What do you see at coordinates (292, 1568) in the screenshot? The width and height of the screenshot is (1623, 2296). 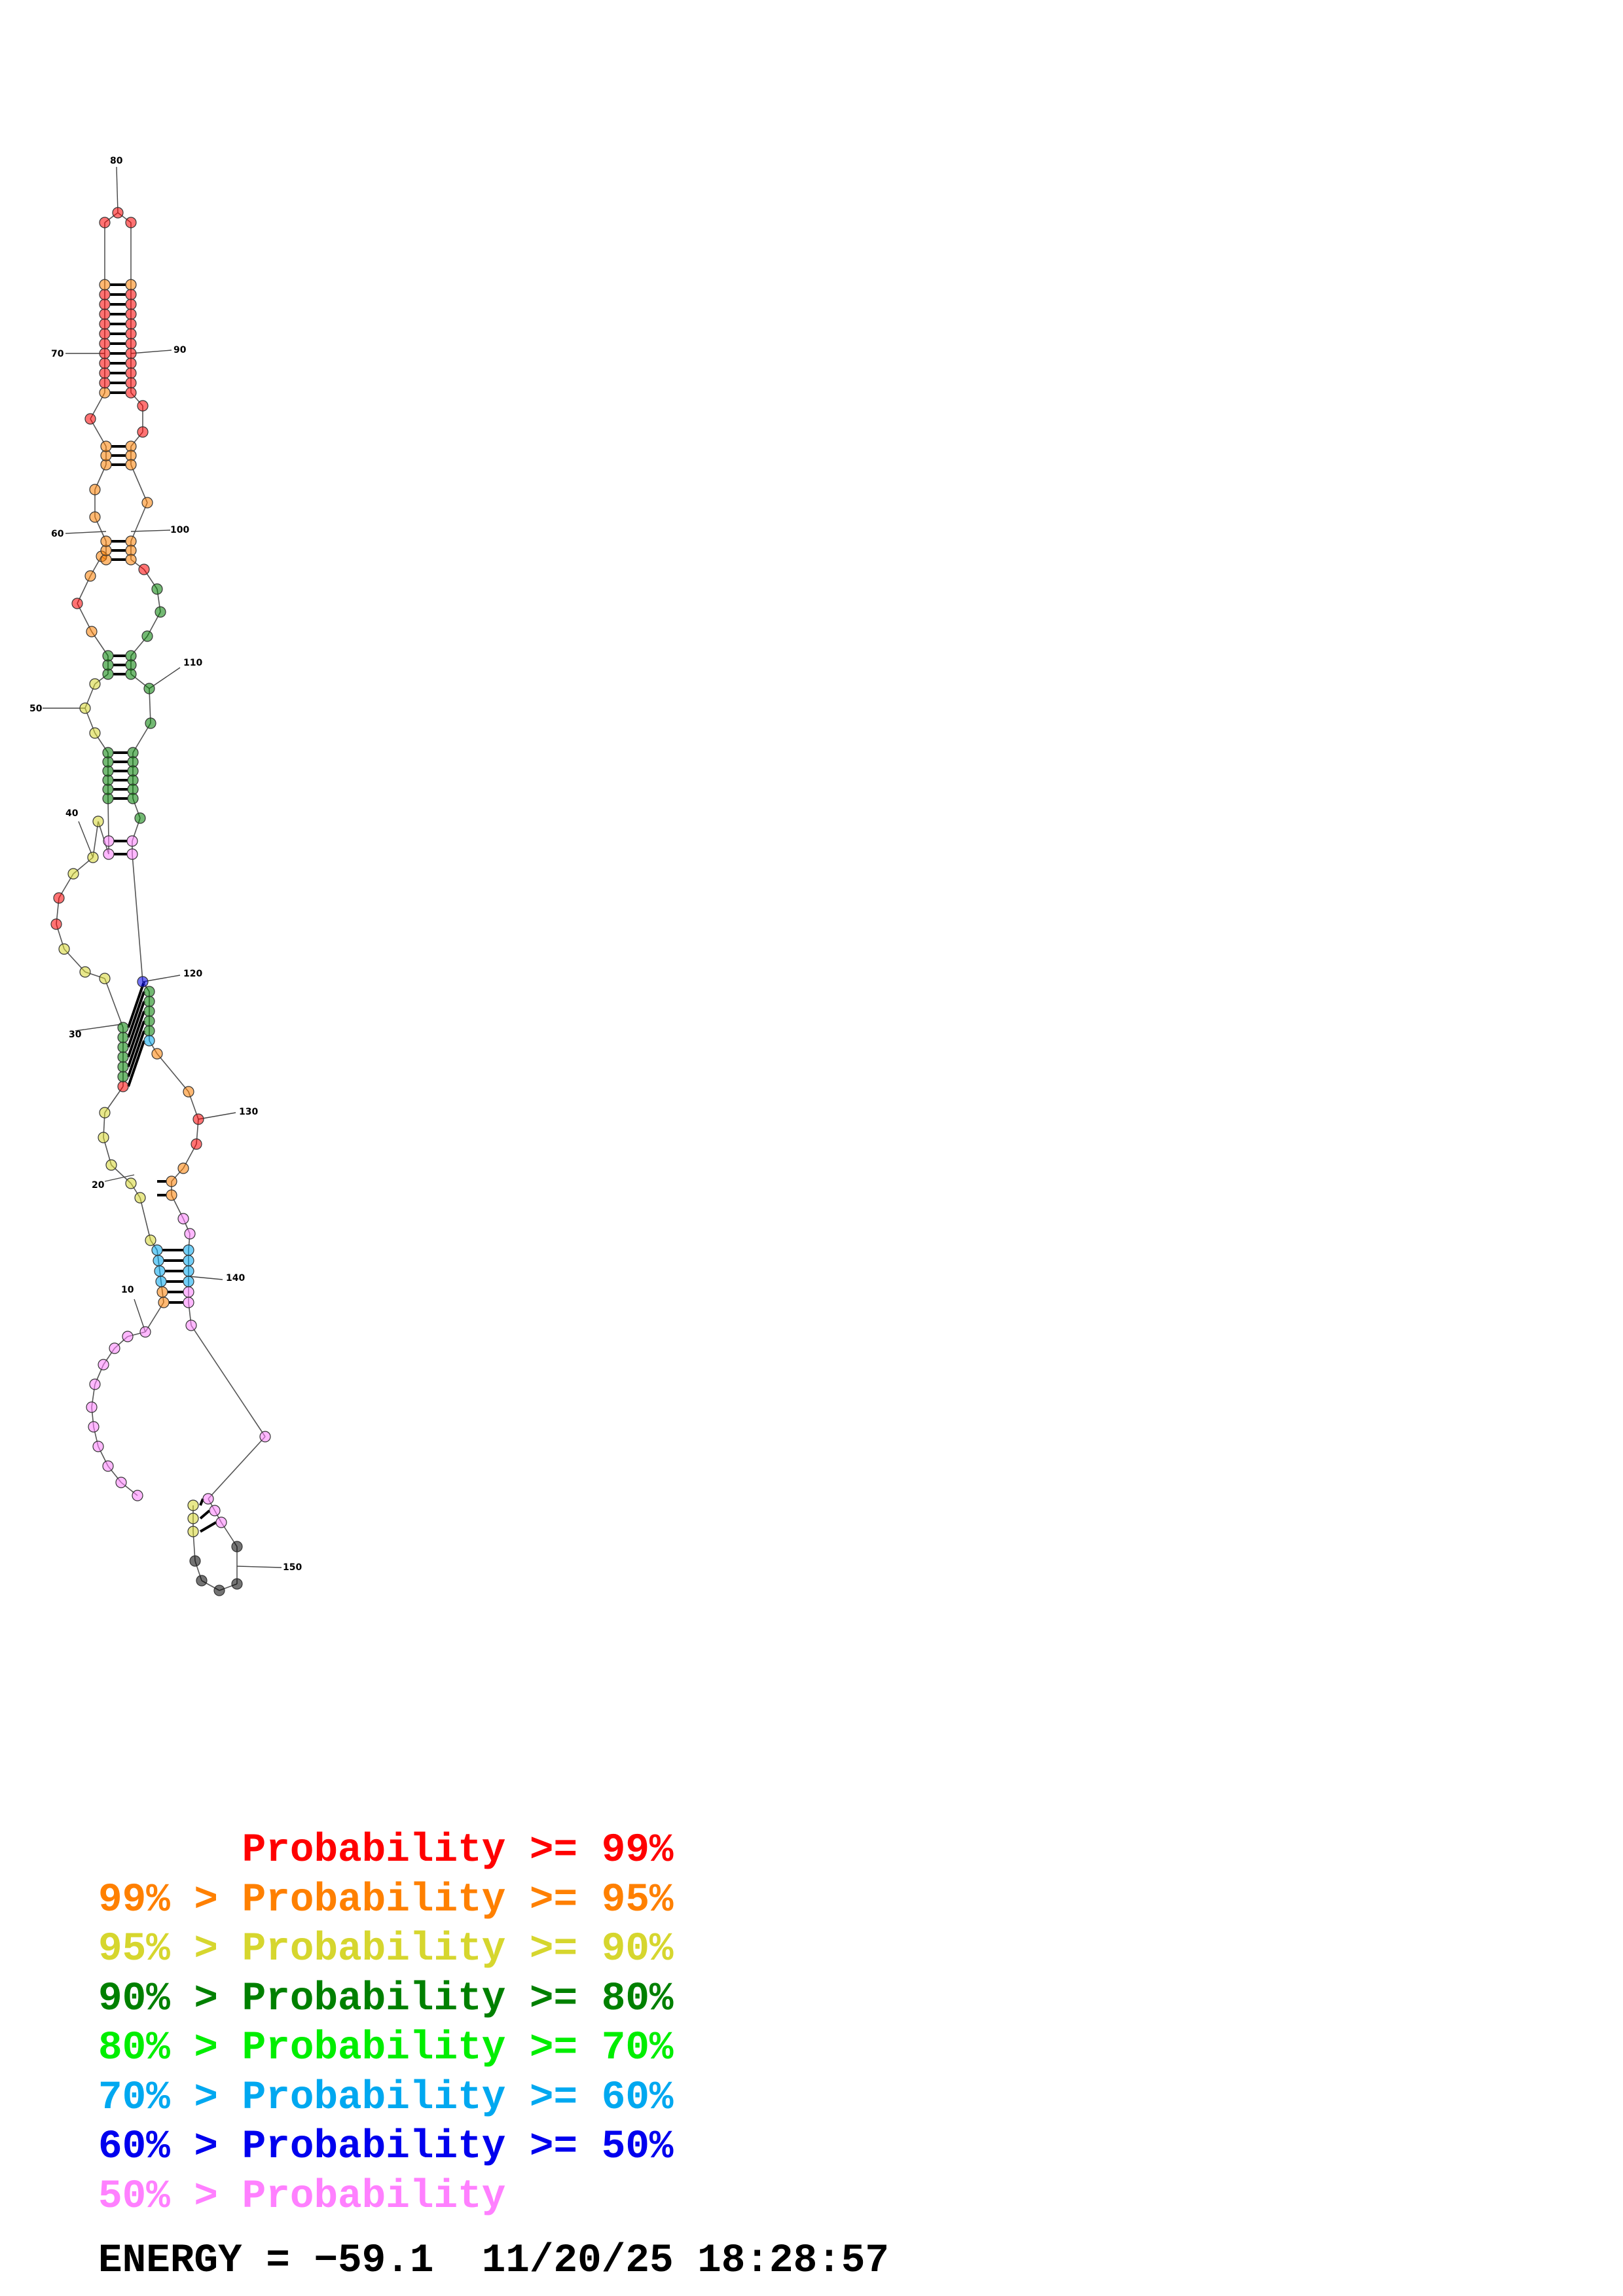 I see `index-label: 150` at bounding box center [292, 1568].